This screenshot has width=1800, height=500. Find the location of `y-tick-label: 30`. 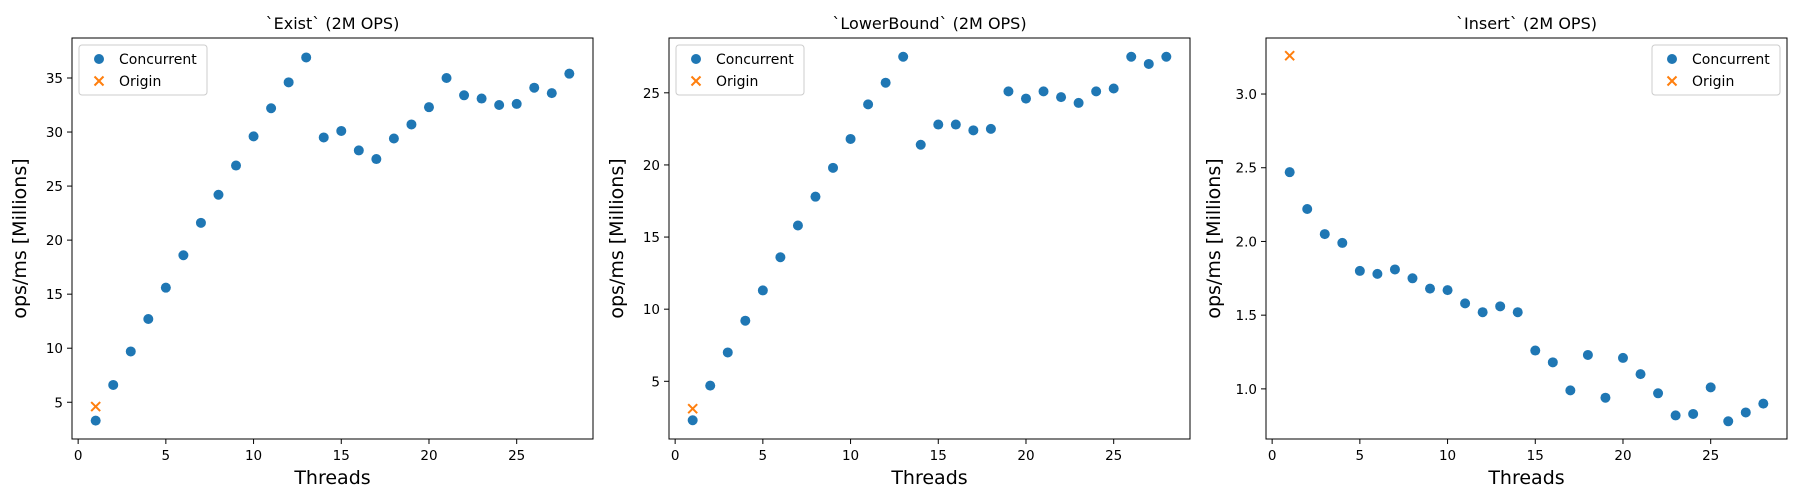

y-tick-label: 30 is located at coordinates (54, 133).